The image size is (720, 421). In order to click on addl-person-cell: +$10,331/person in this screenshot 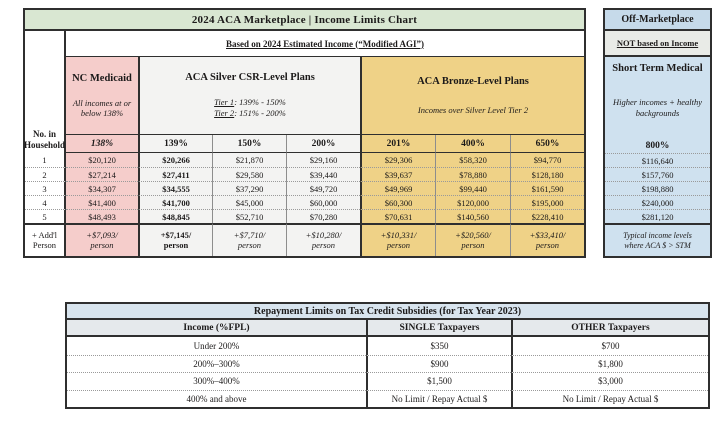, I will do `click(397, 239)`.